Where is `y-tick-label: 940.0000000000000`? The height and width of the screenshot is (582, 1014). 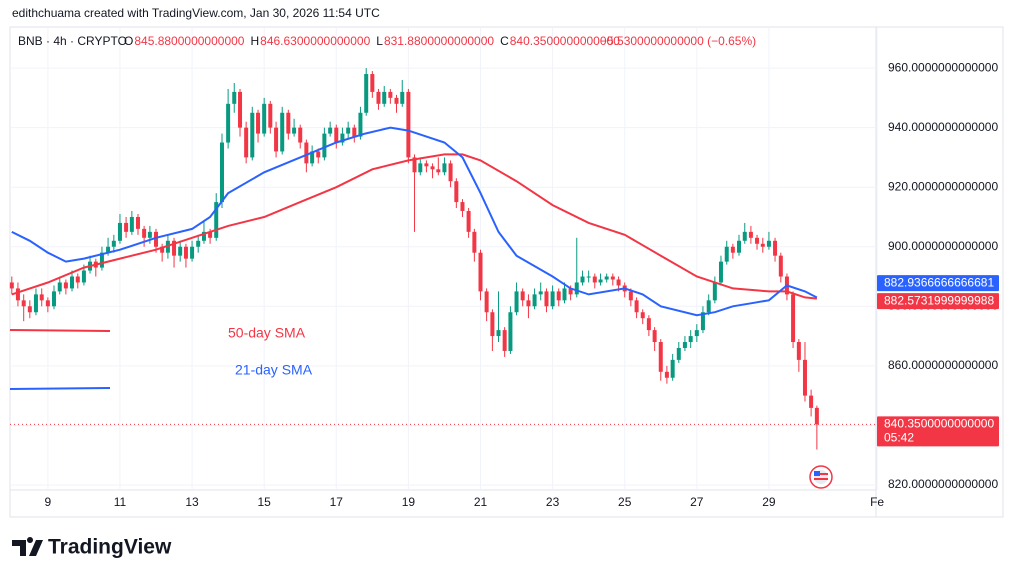
y-tick-label: 940.0000000000000 is located at coordinates (943, 127).